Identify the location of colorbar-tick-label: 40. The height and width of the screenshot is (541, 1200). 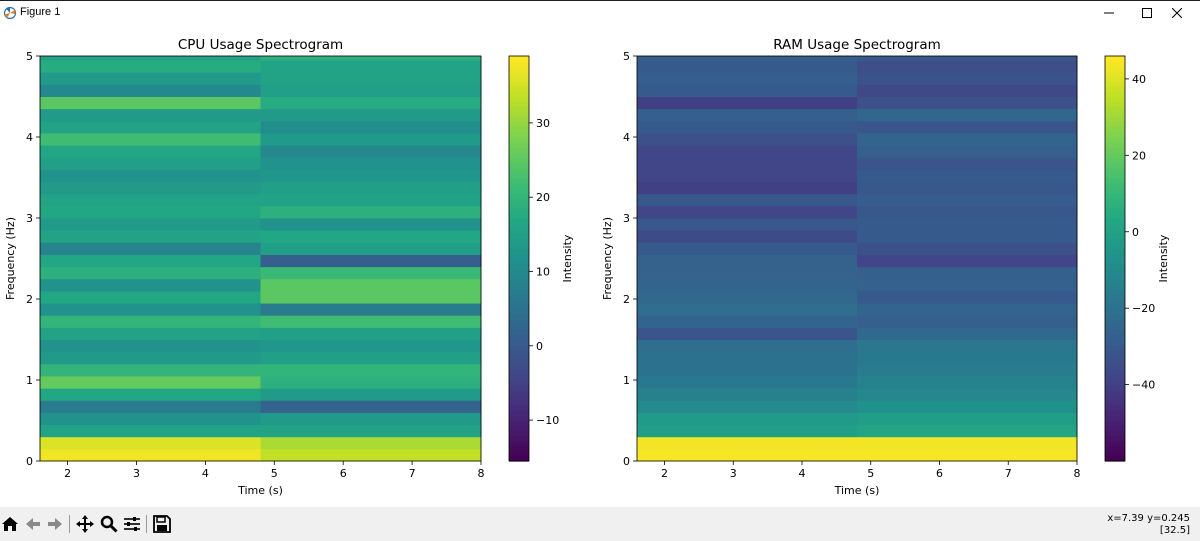
(1139, 79).